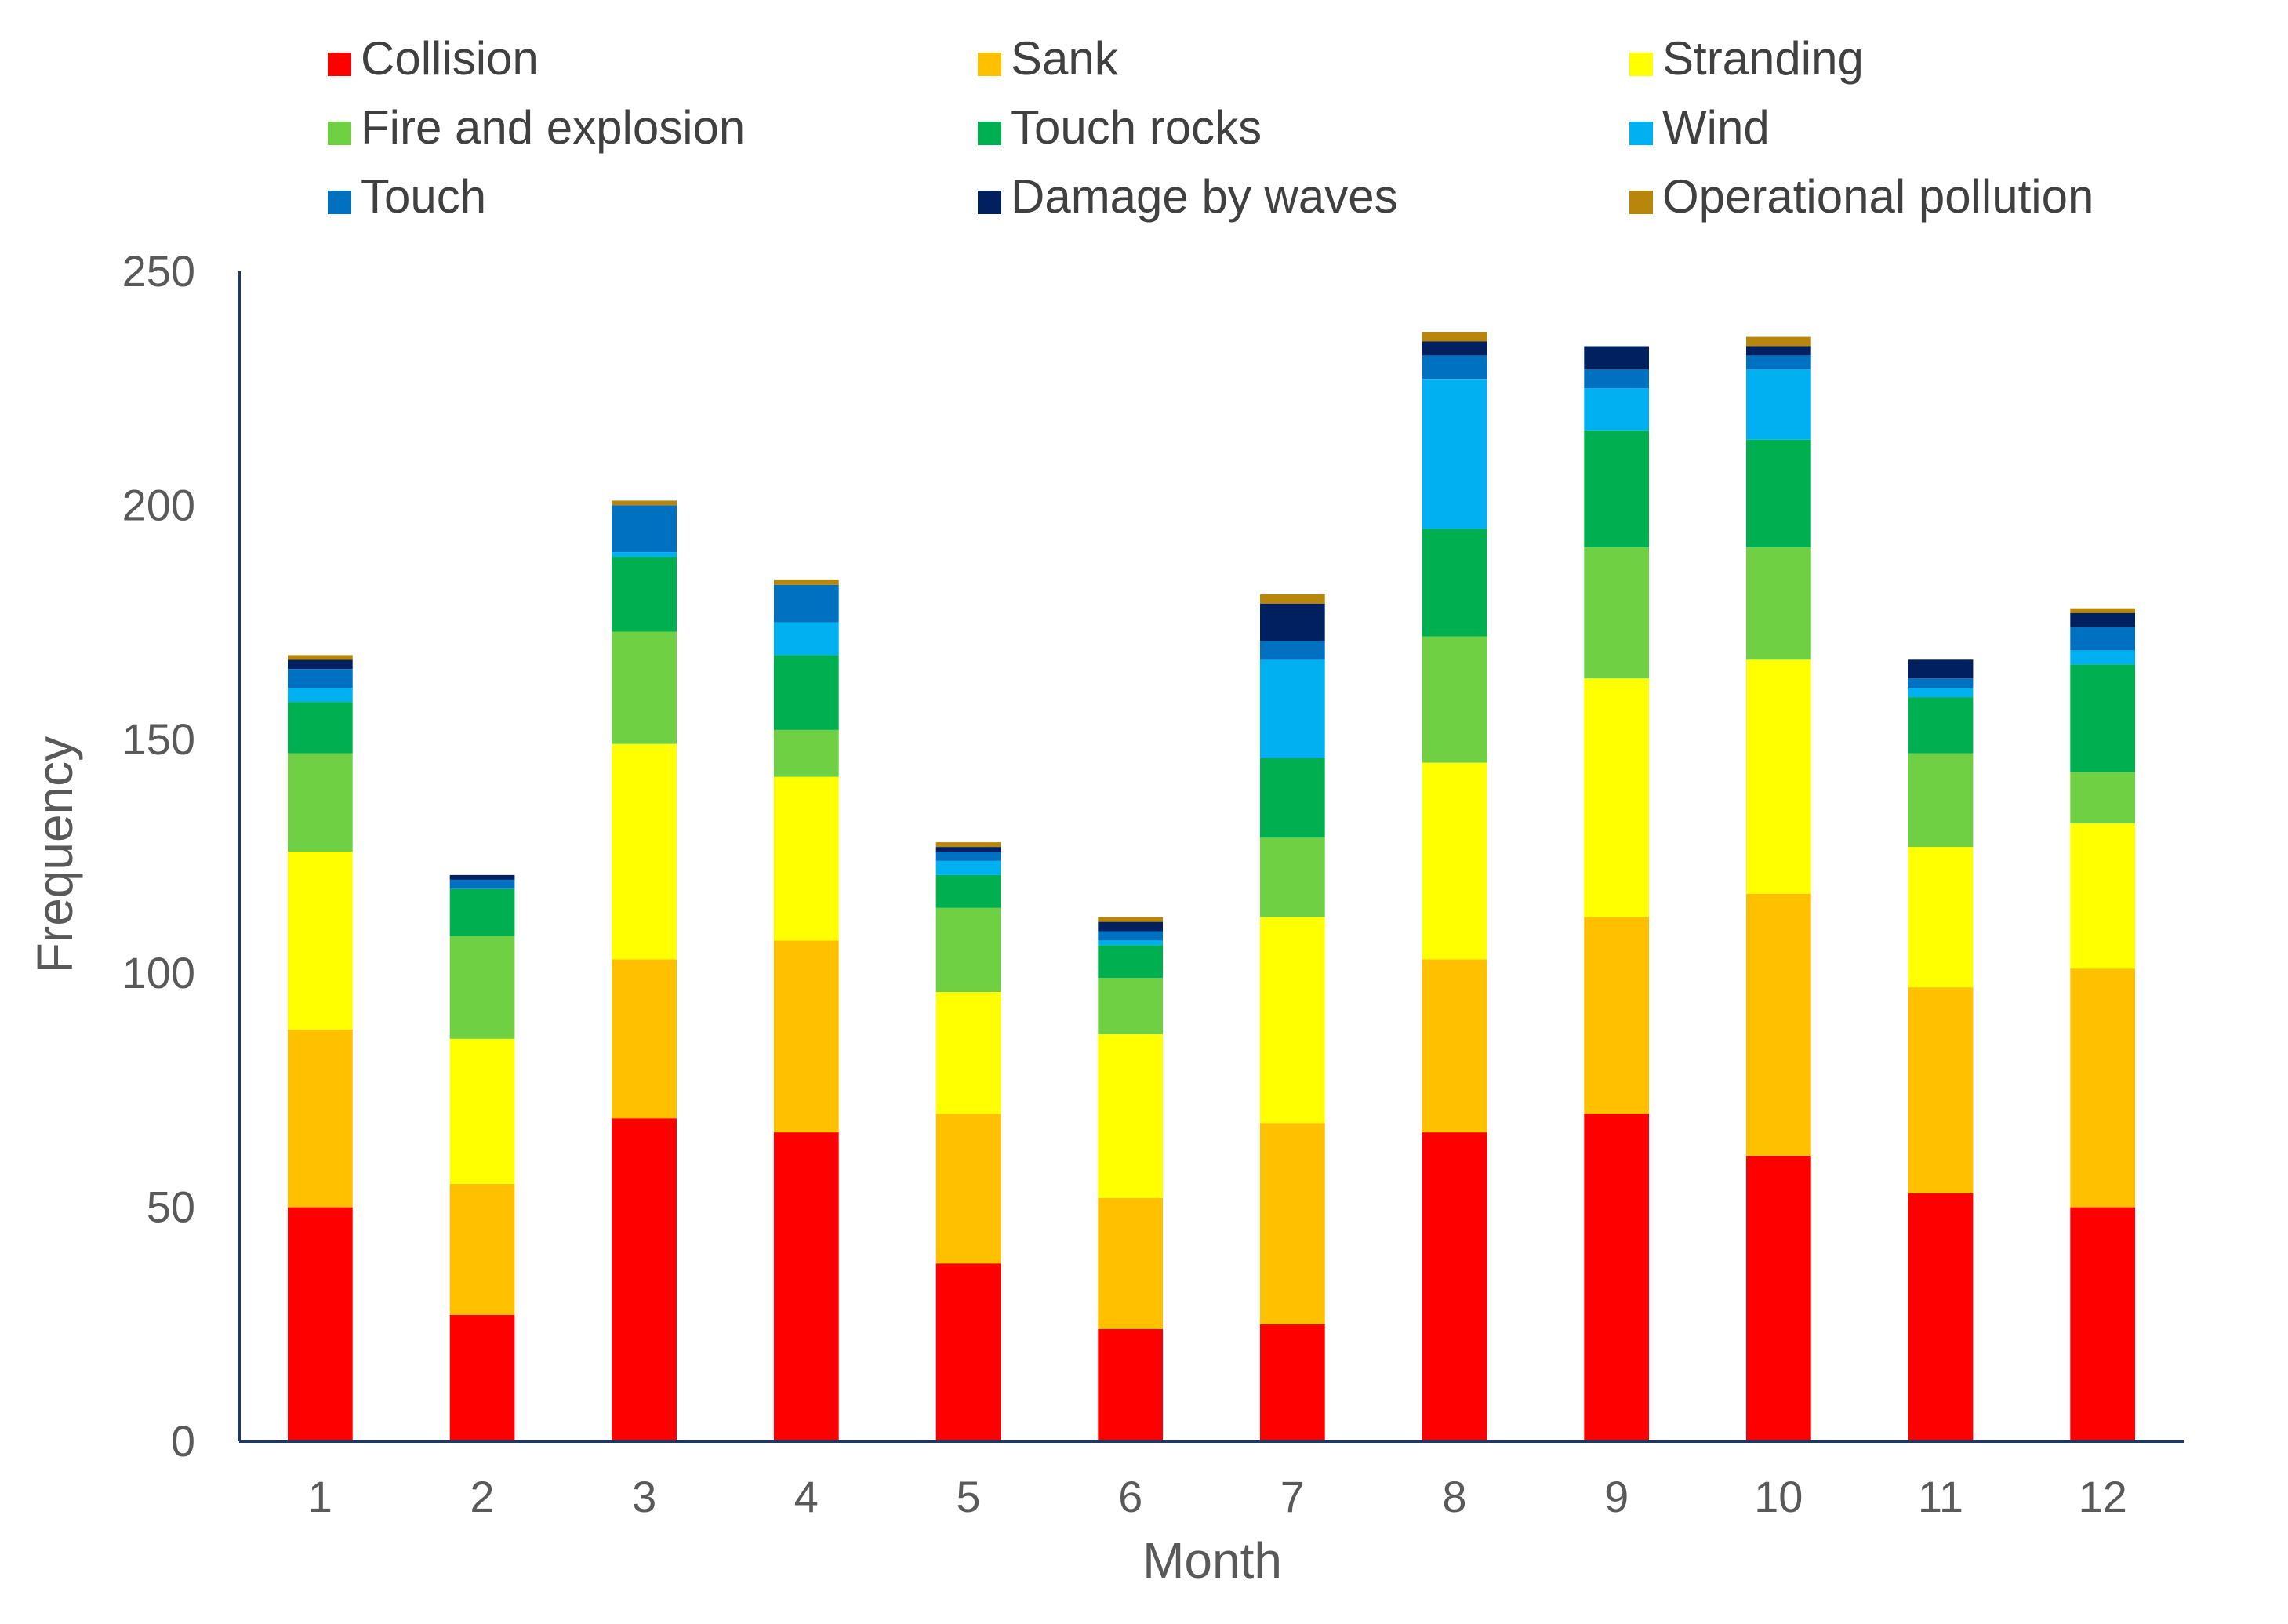 The image size is (2288, 1624). Describe the element at coordinates (1778, 1497) in the screenshot. I see `x-tick-label: 10` at that location.